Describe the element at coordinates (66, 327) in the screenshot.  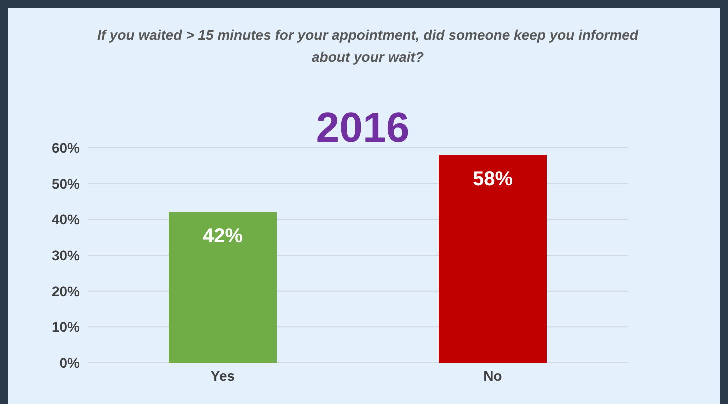
I see `y-tick-label: 10%` at that location.